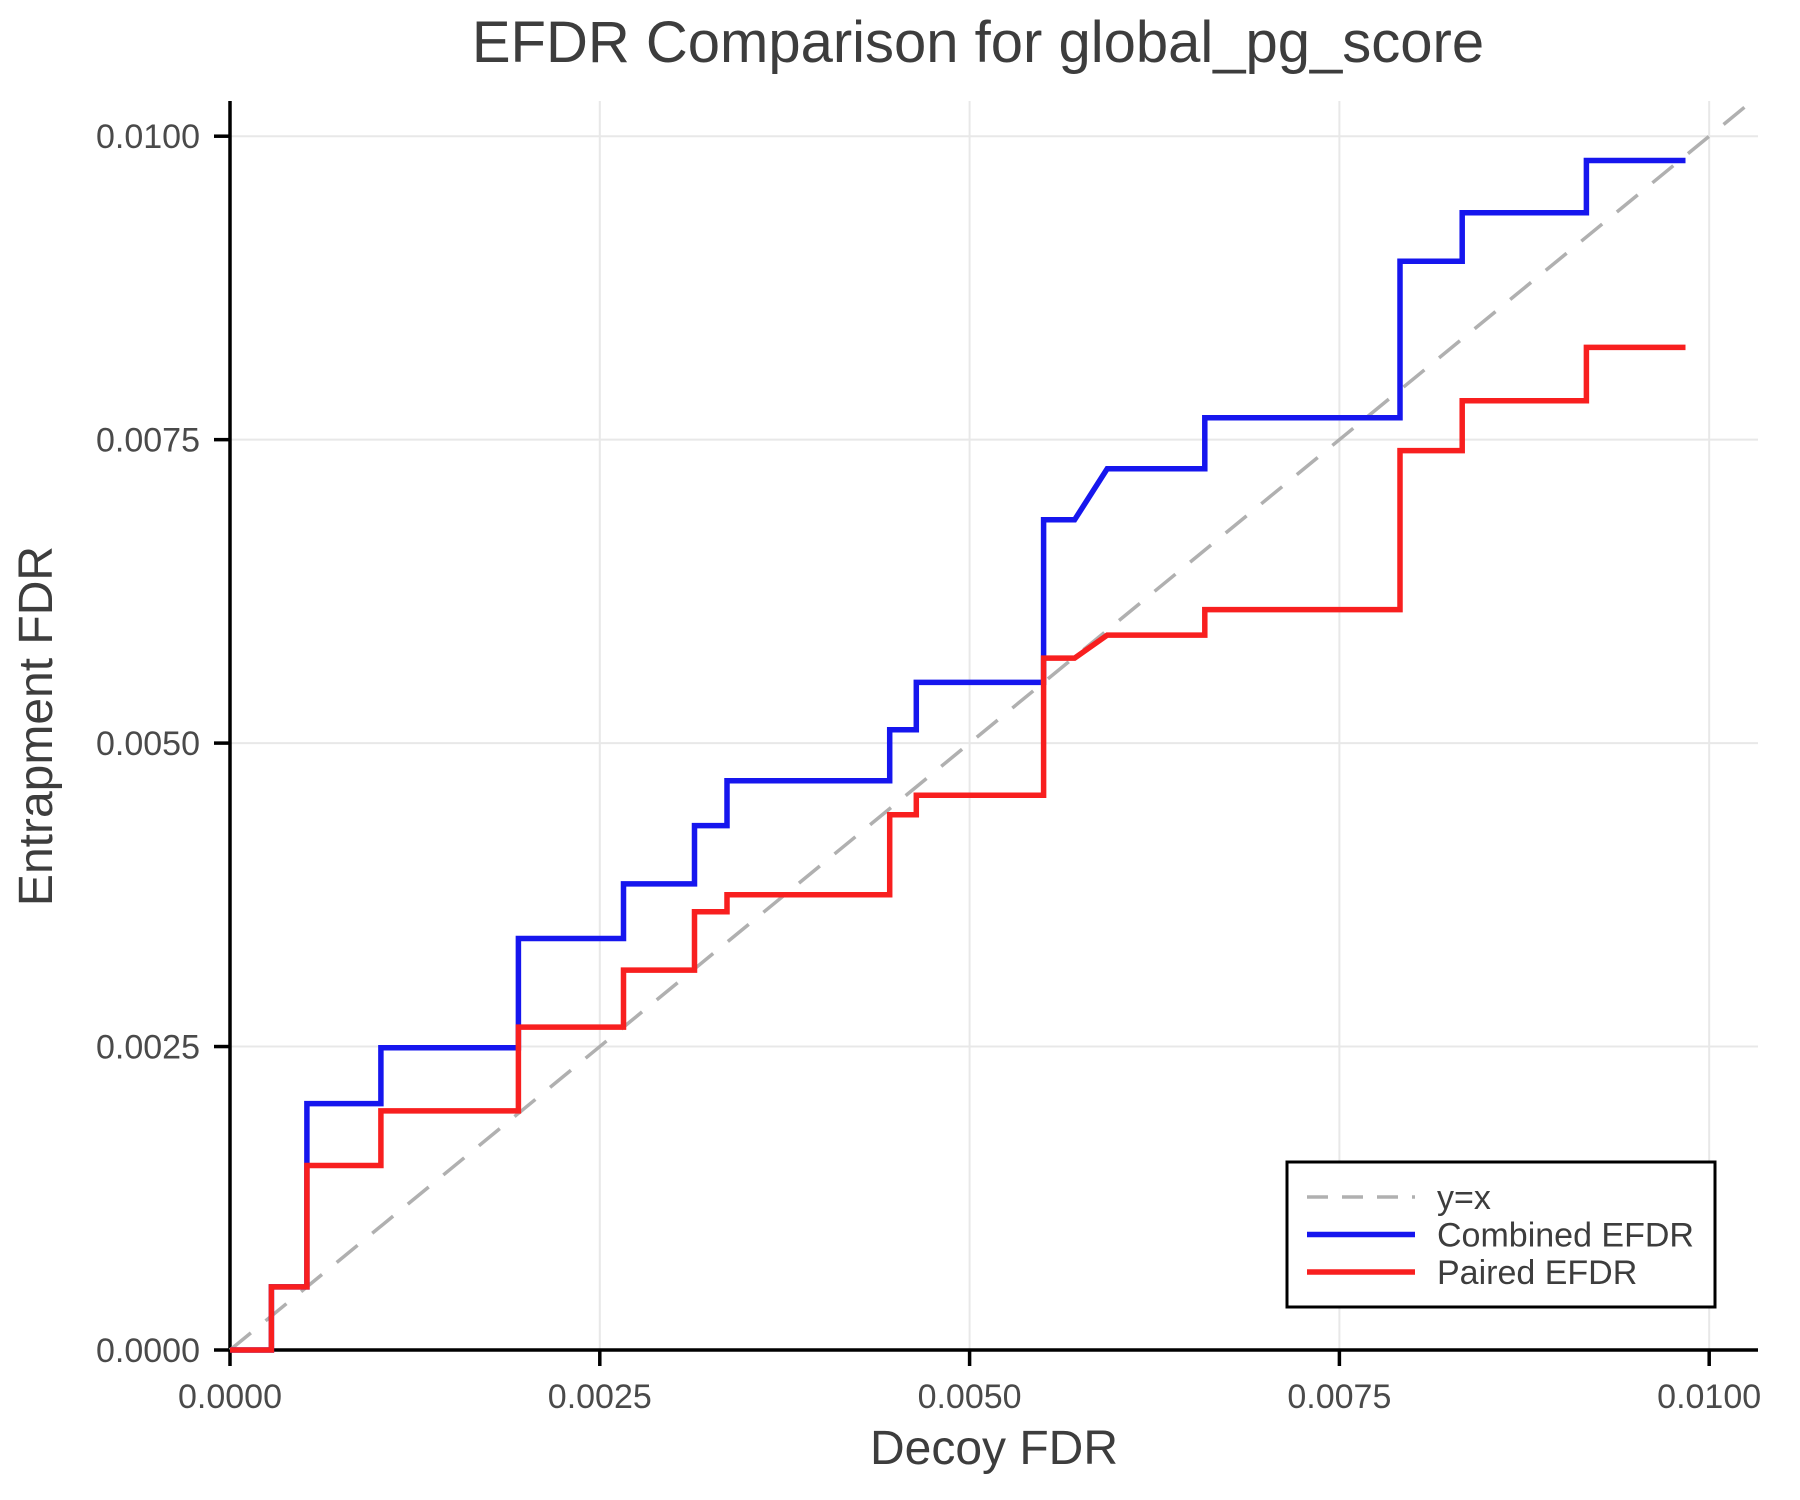 The width and height of the screenshot is (1800, 1500). What do you see at coordinates (36, 726) in the screenshot?
I see `y-axis-label: Entrapment FDR` at bounding box center [36, 726].